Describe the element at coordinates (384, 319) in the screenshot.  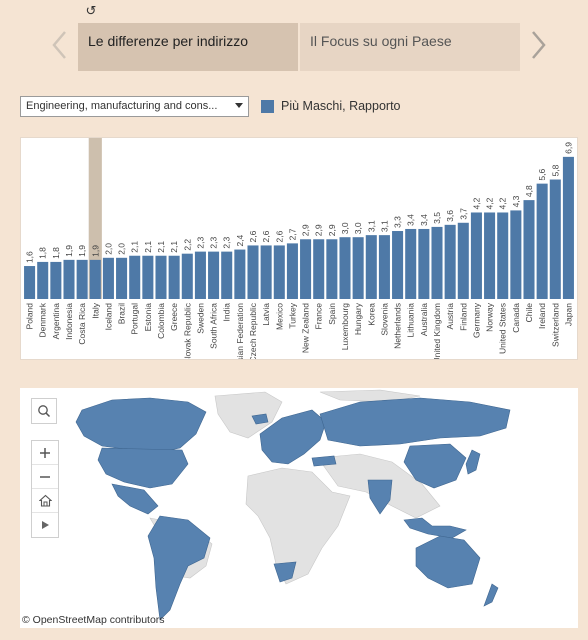
I see `category-label-27: Slovenia` at that location.